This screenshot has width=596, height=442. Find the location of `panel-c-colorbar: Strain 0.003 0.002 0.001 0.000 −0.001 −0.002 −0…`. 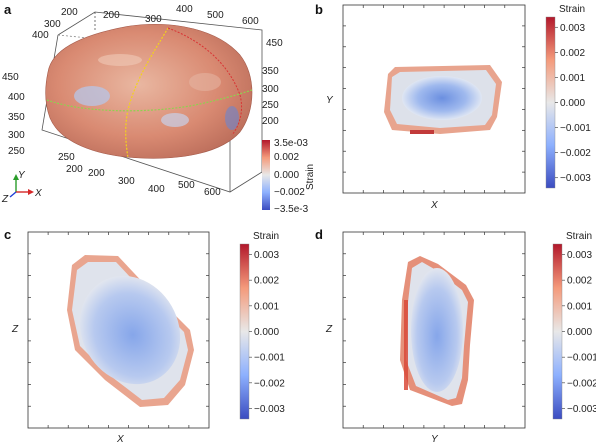

panel-c-colorbar: Strain 0.003 0.002 0.001 0.000 −0.001 −0.002 −0… is located at coordinates (262, 325).